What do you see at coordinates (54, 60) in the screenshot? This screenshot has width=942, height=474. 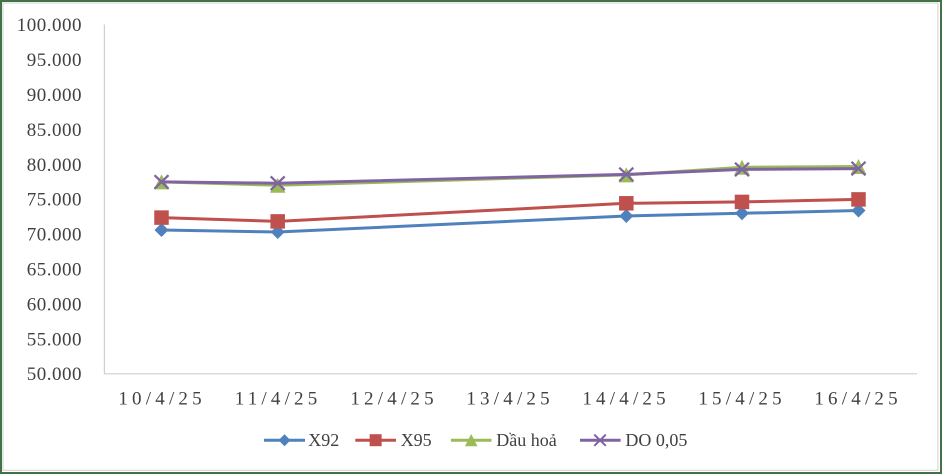 I see `svg-text: 95.000` at bounding box center [54, 60].